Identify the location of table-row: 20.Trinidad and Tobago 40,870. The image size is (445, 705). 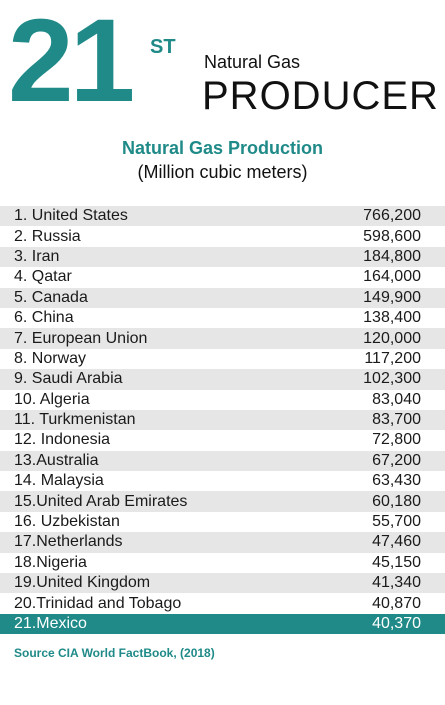
(222, 603).